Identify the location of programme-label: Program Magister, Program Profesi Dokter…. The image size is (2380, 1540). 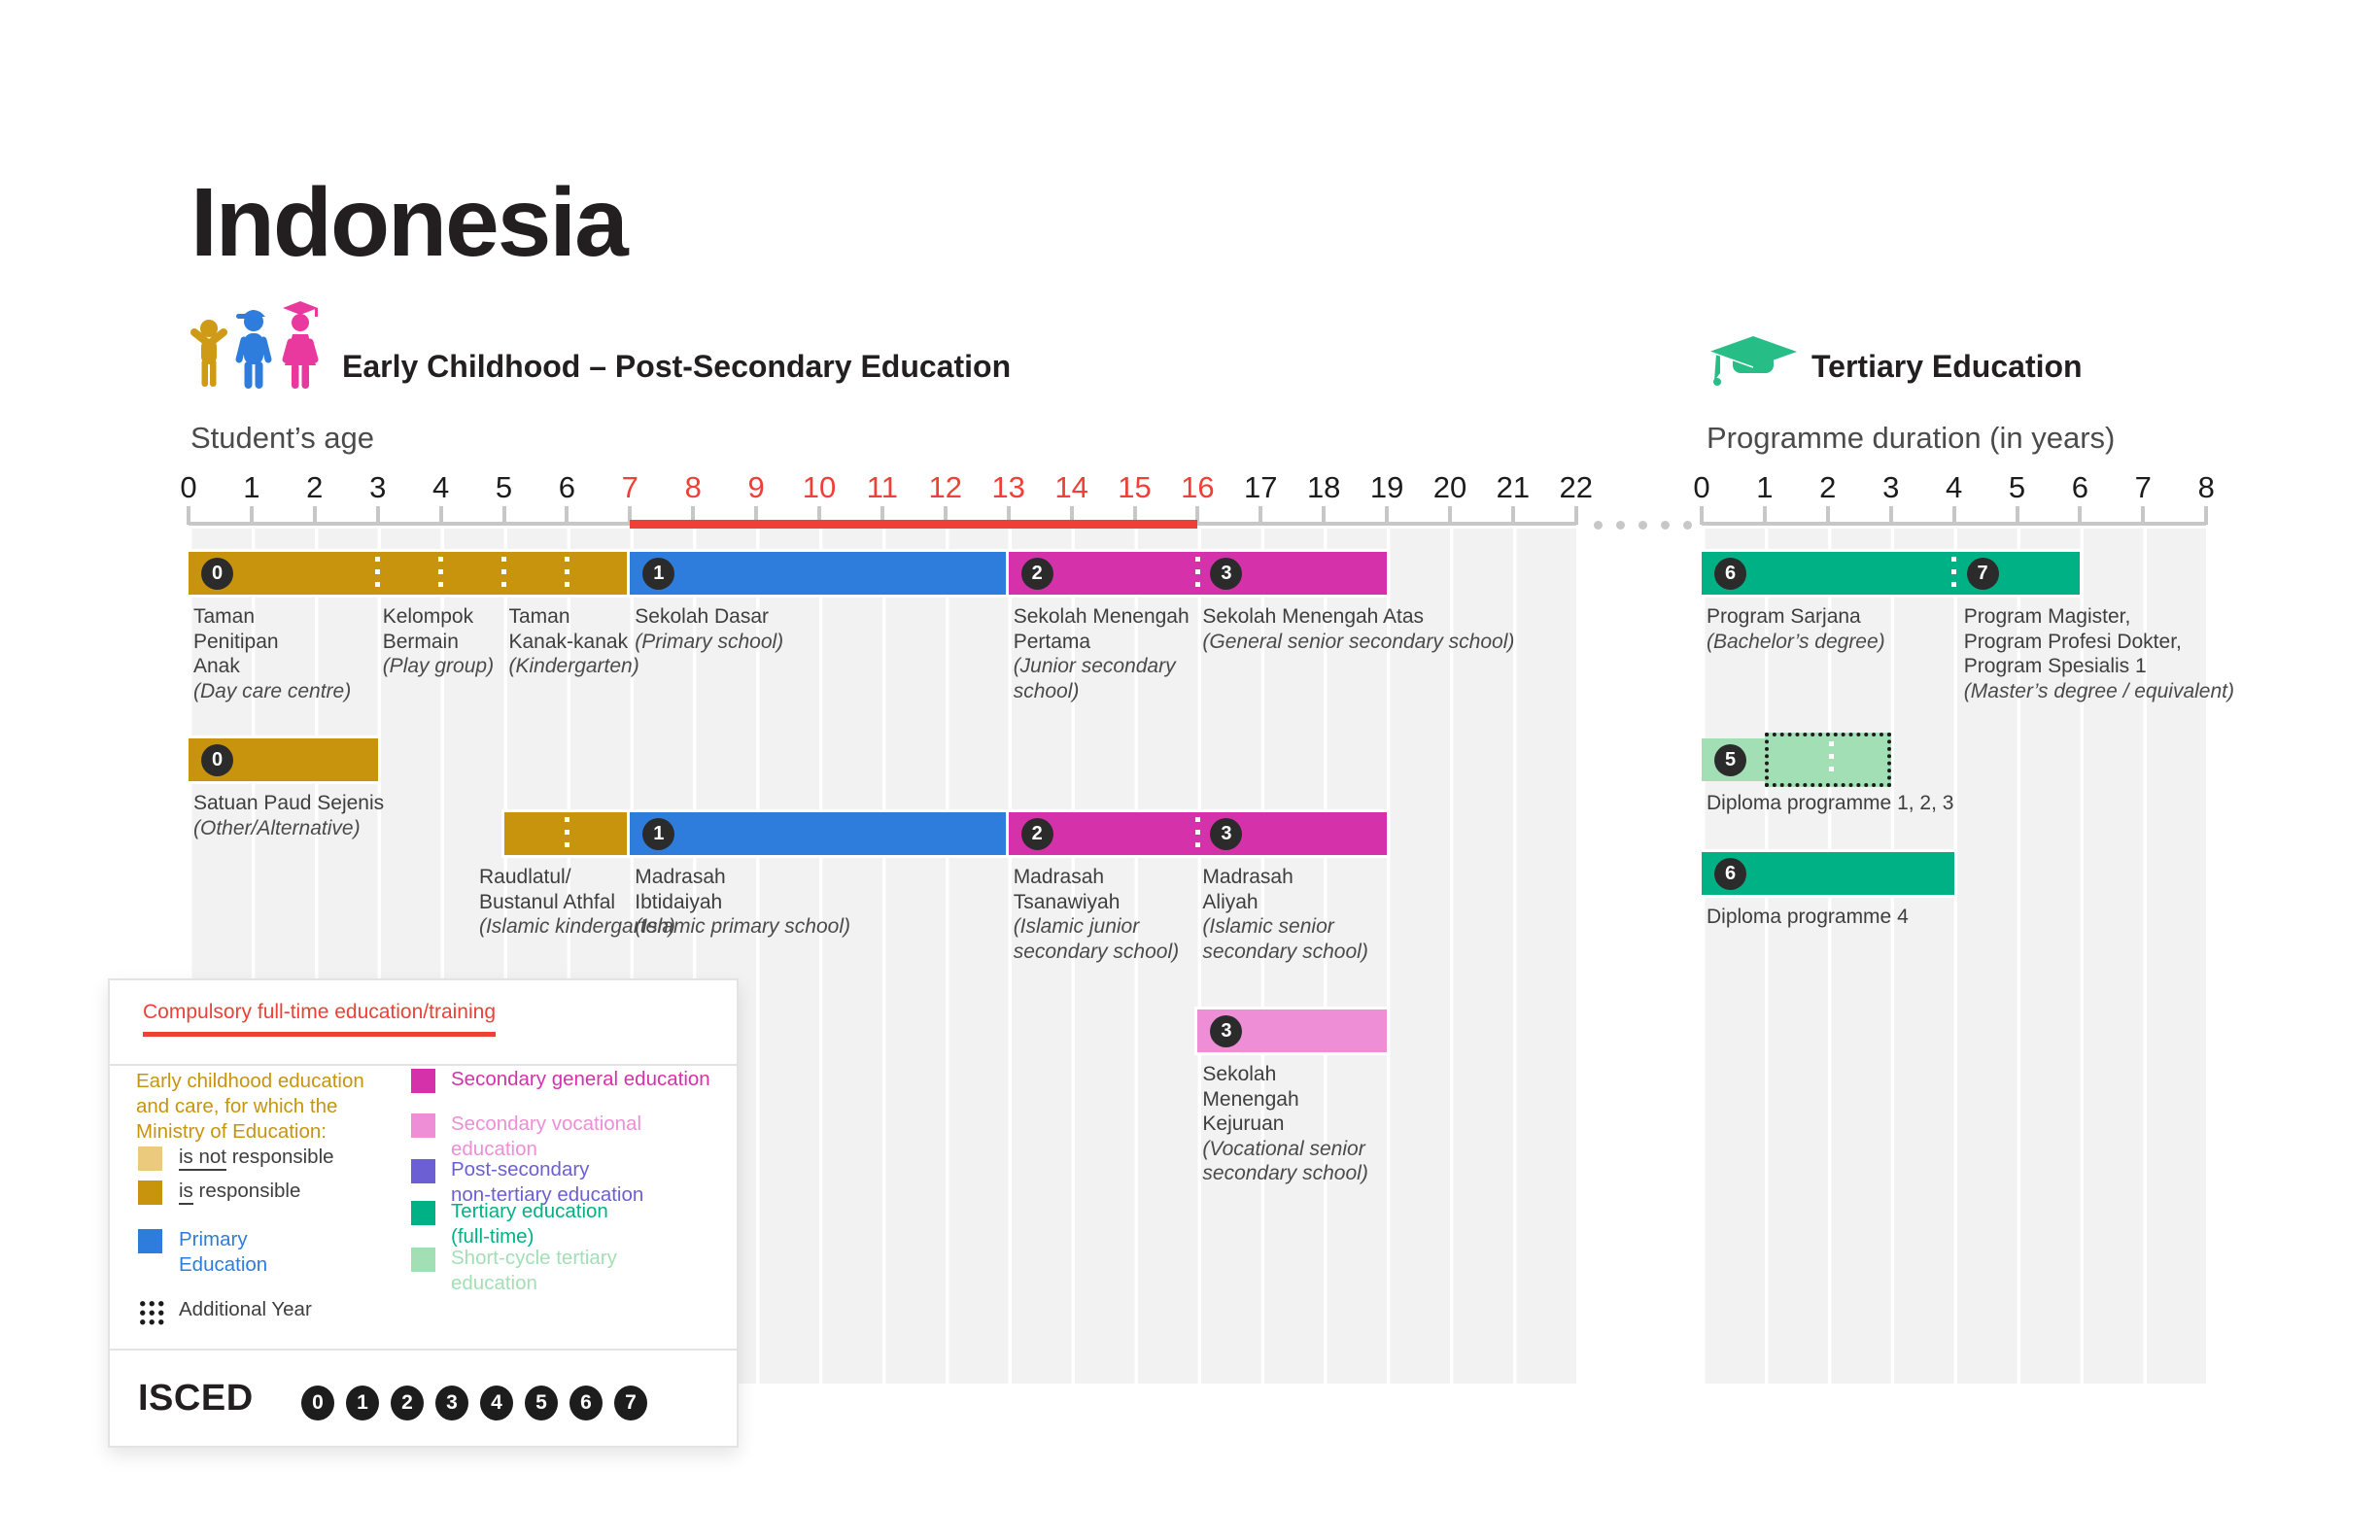
(2099, 653).